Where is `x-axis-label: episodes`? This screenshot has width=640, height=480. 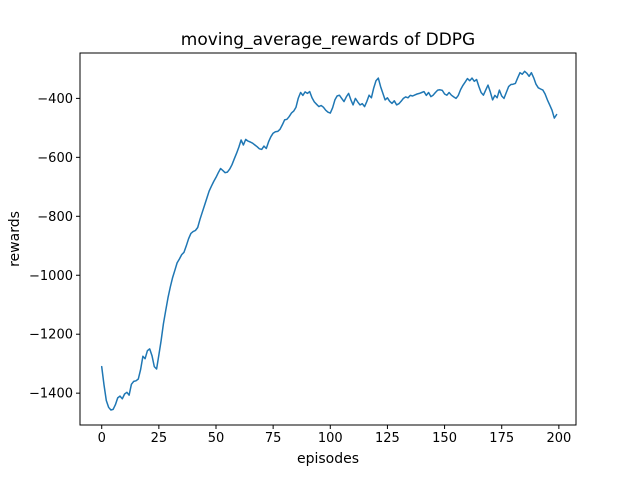 x-axis-label: episodes is located at coordinates (328, 459).